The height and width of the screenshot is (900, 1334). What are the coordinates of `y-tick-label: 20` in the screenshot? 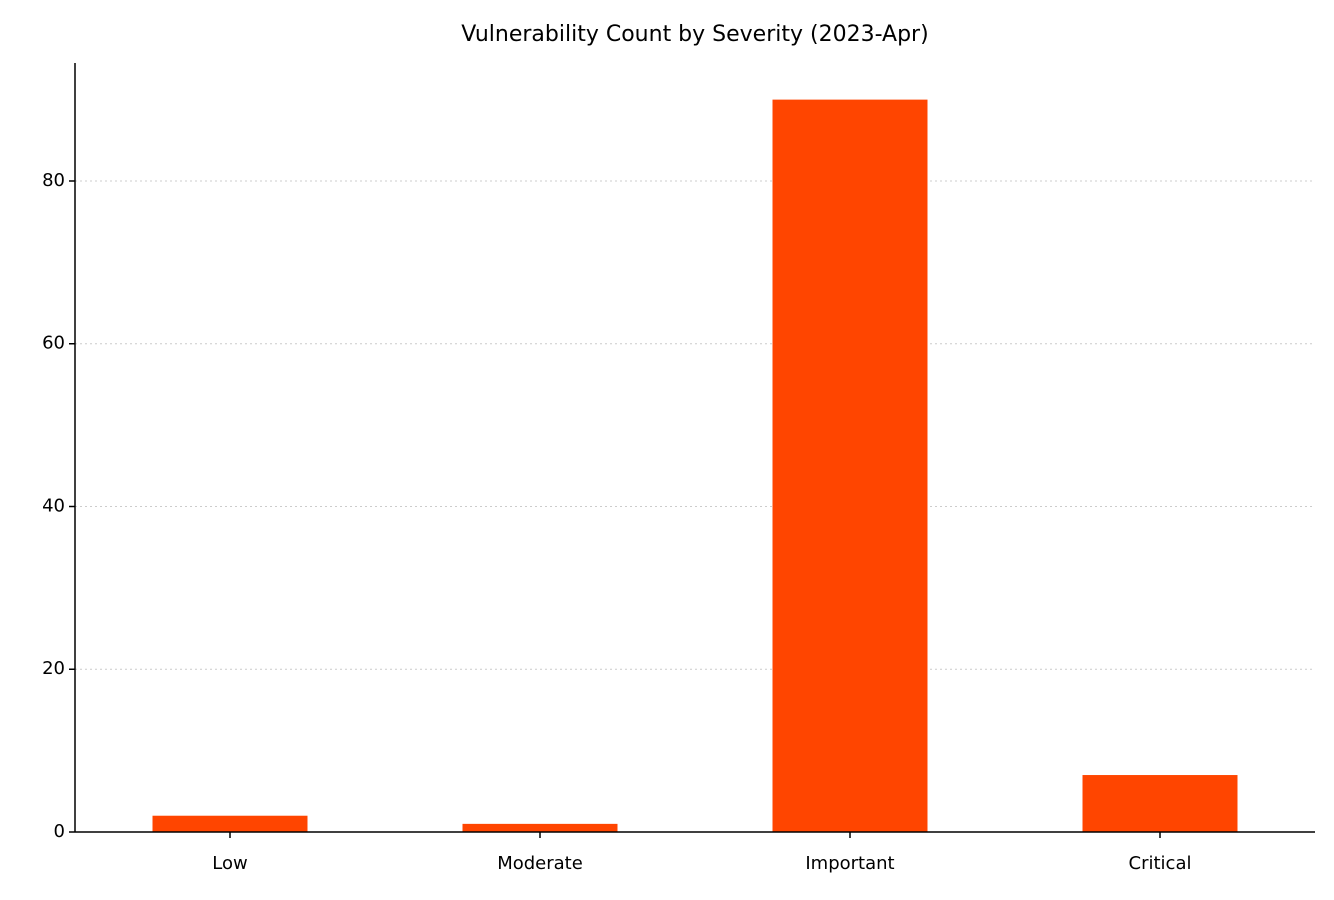 It's located at (53, 668).